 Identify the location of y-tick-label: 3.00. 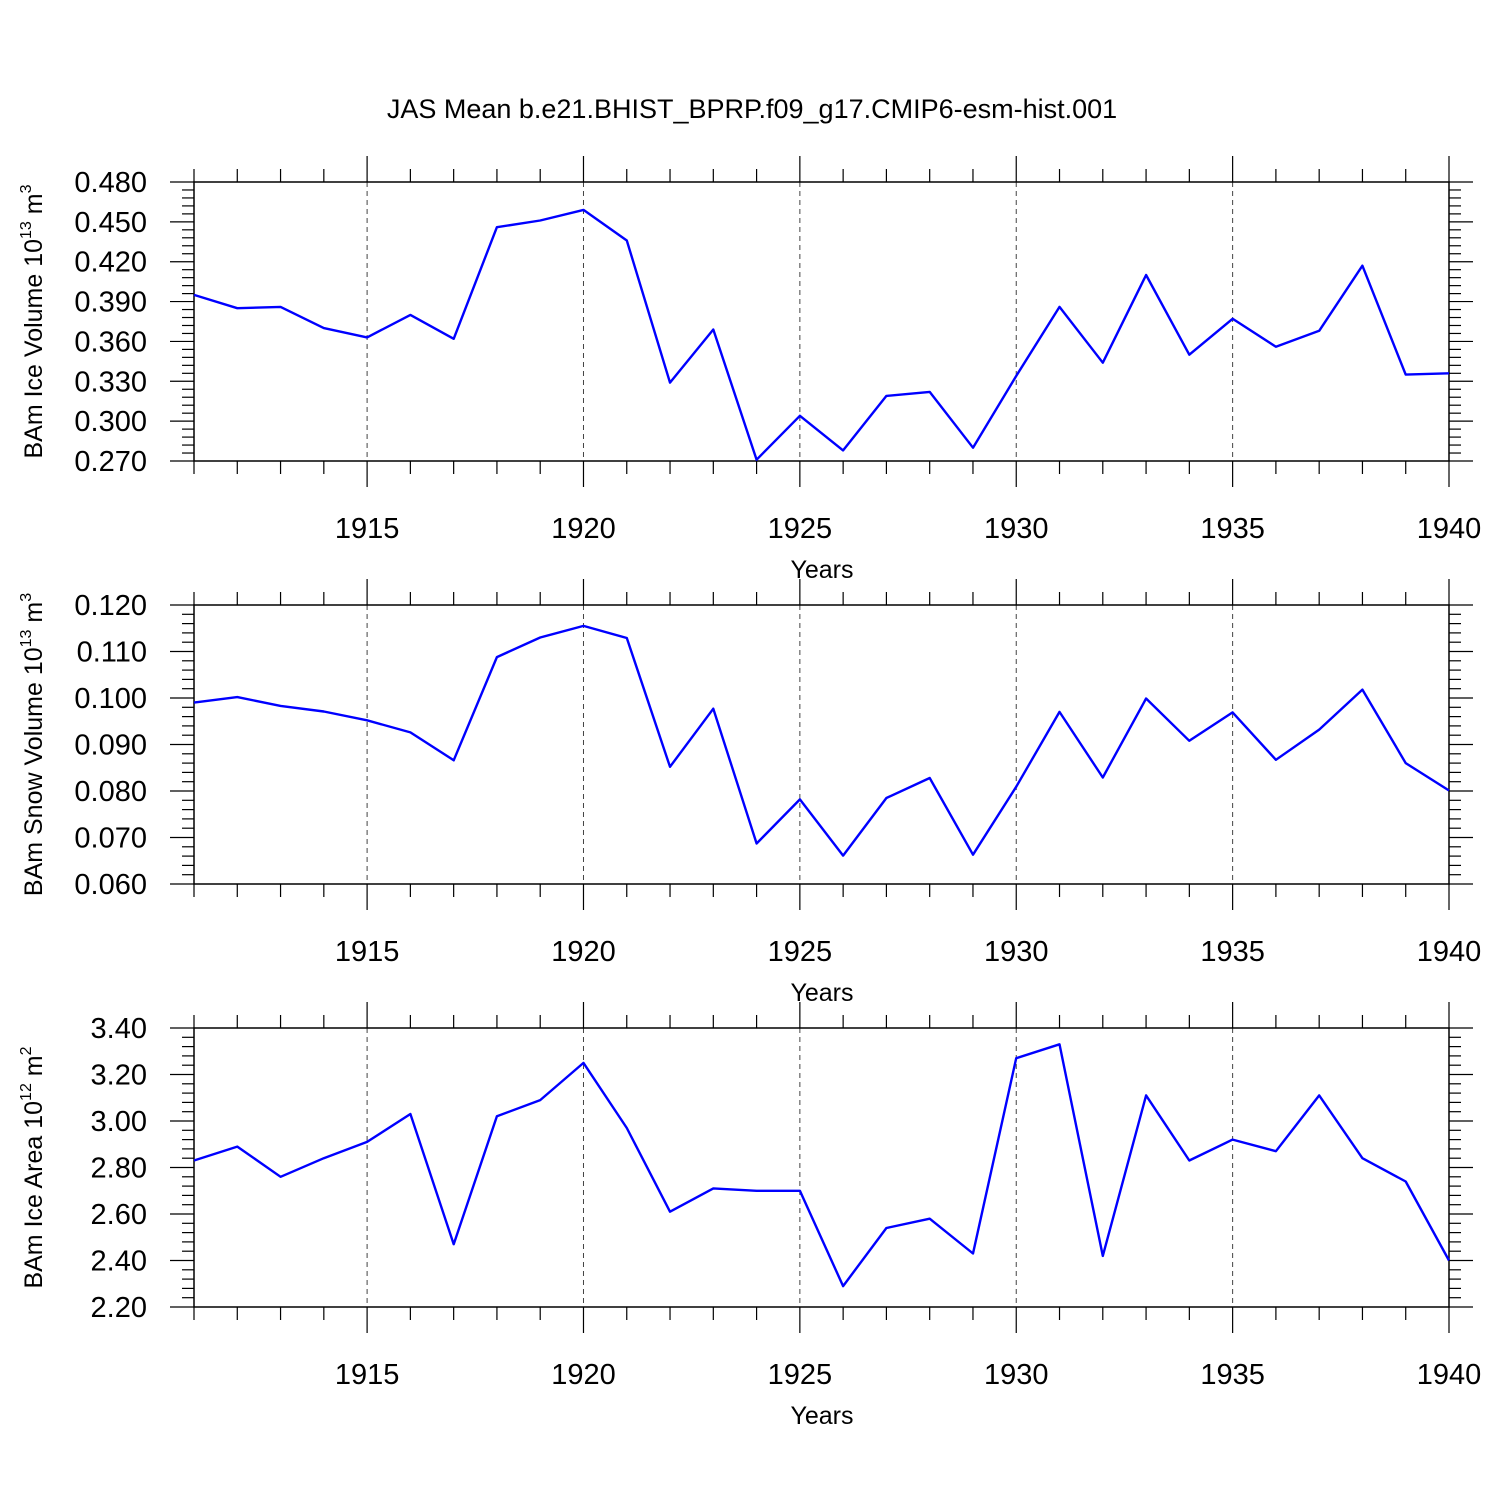
(119, 1122).